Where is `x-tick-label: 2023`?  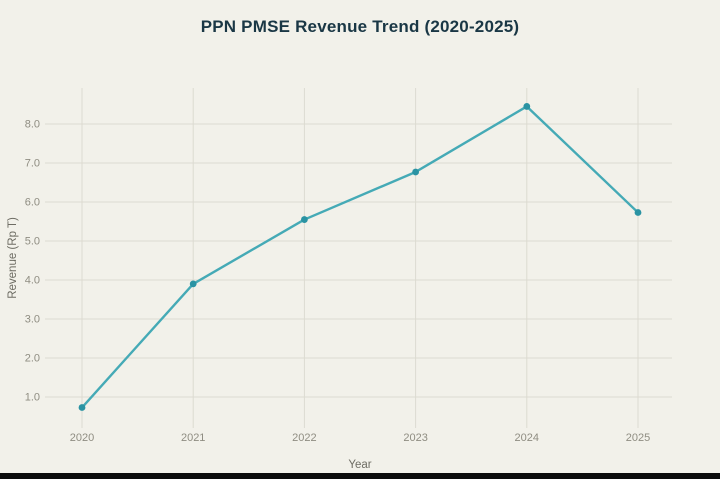 x-tick-label: 2023 is located at coordinates (415, 438).